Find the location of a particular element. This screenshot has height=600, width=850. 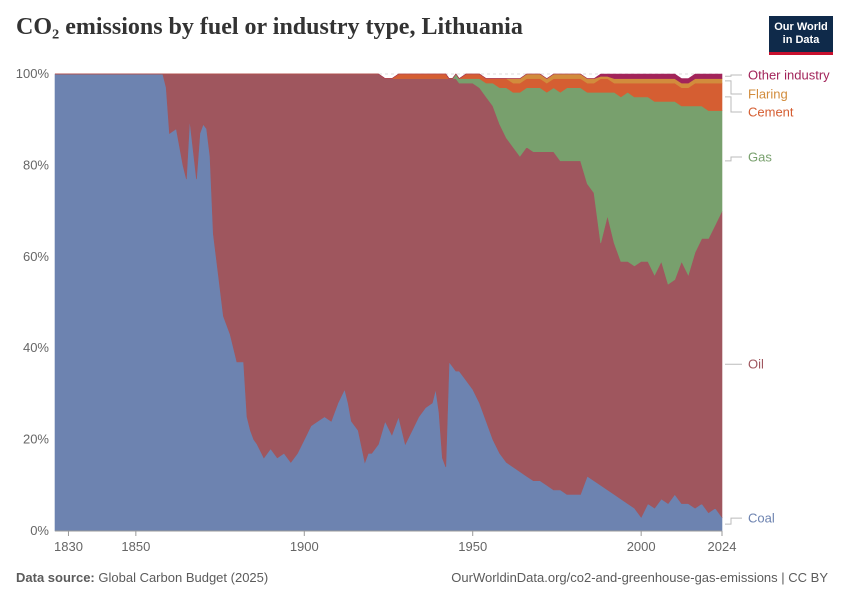

data-source: Data source: Global Carbon Budget (2025) is located at coordinates (142, 577).